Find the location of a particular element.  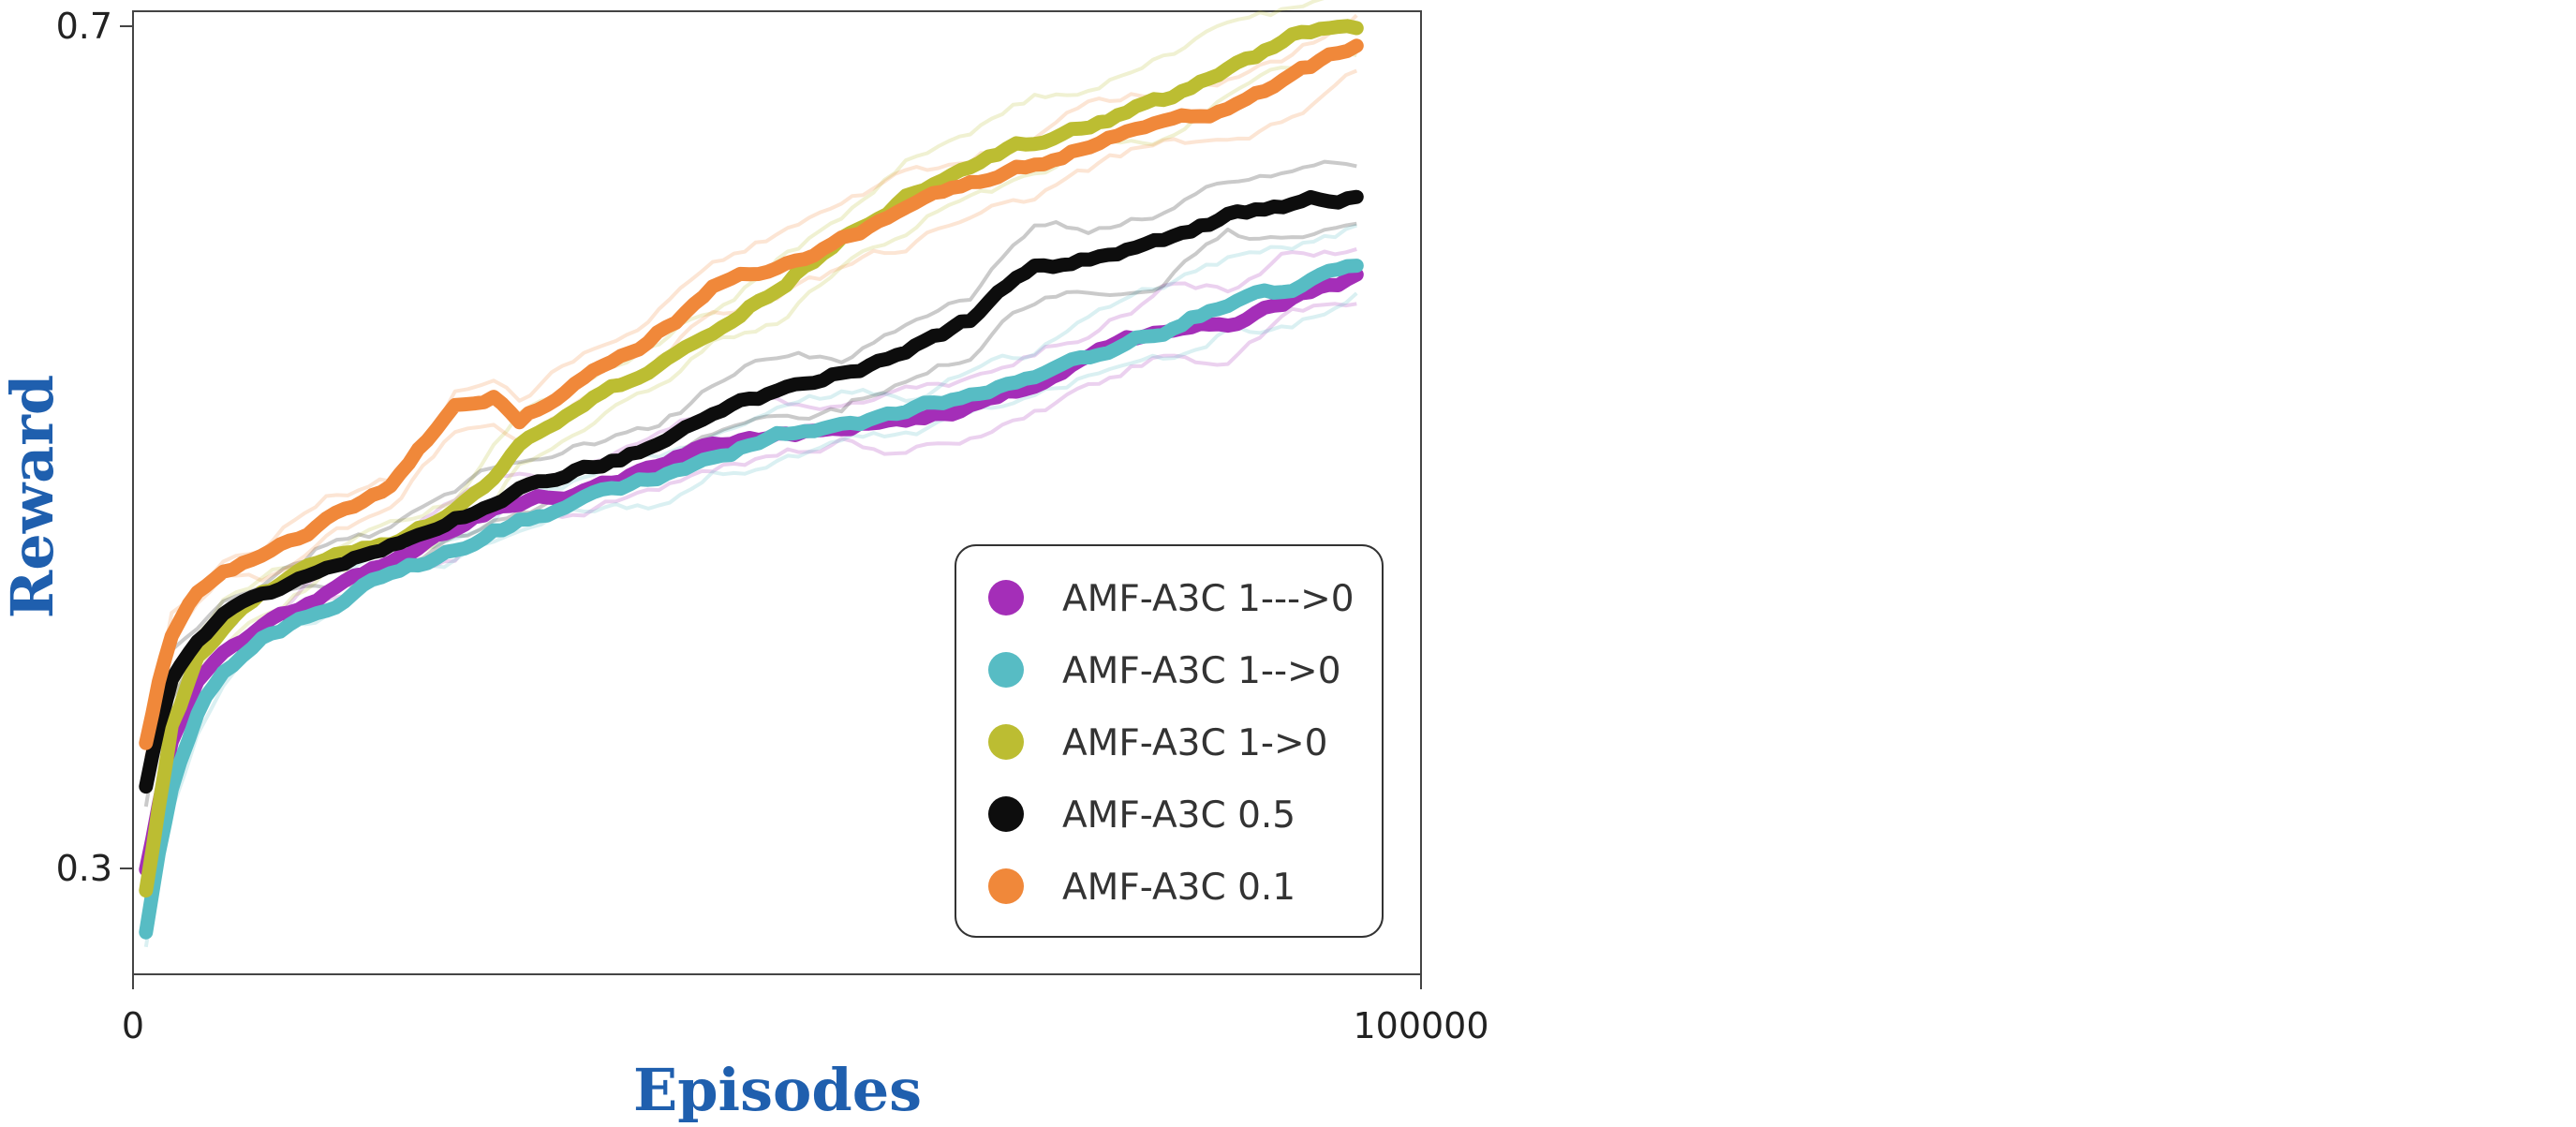

legend-label-3: AMF-A3C 1->0 is located at coordinates (1195, 743).